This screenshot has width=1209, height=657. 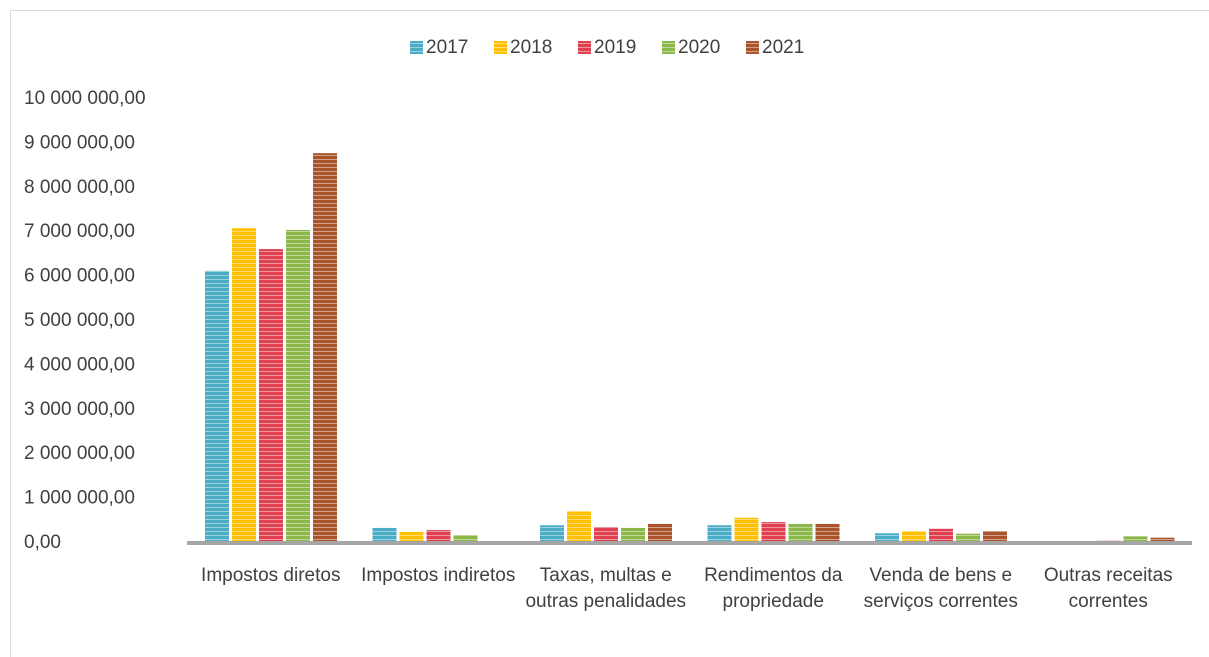 What do you see at coordinates (85, 98) in the screenshot?
I see `y-tick-label: 10 000 000,00` at bounding box center [85, 98].